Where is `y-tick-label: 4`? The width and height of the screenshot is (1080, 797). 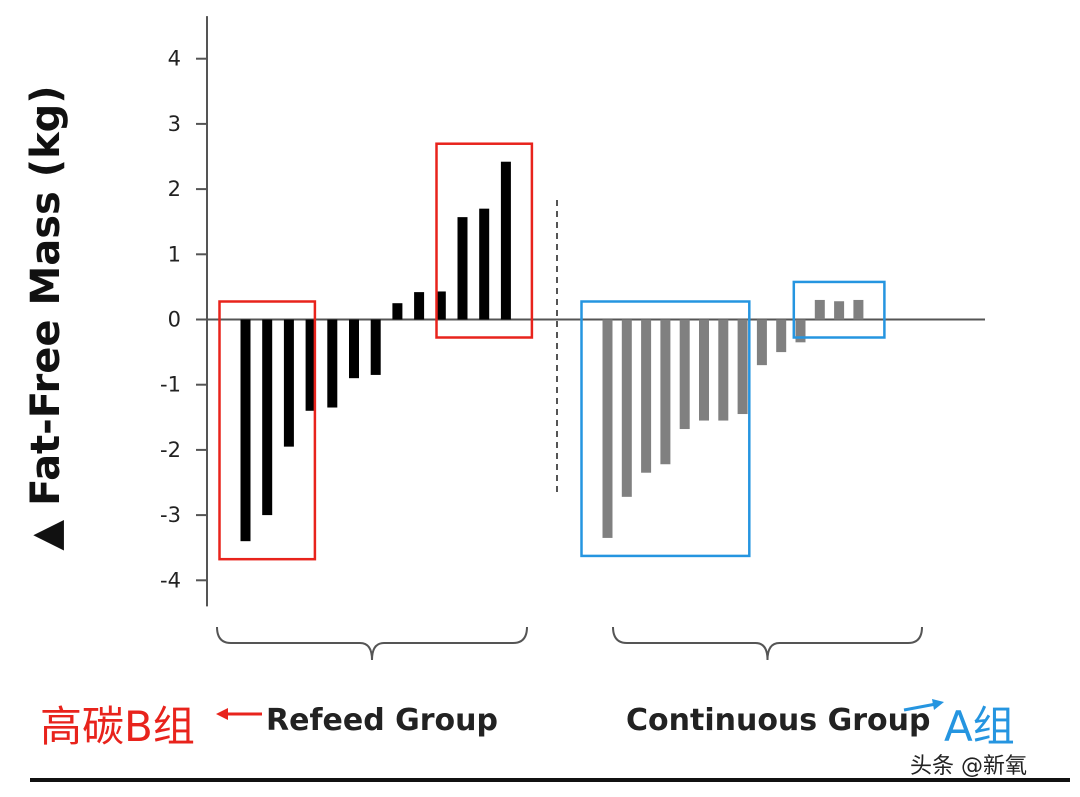 y-tick-label: 4 is located at coordinates (174, 59).